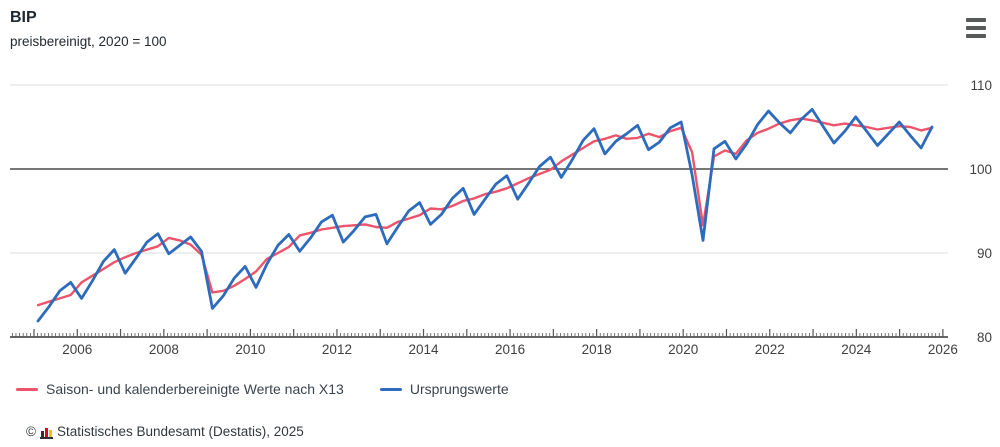  Describe the element at coordinates (27, 389) in the screenshot. I see `legend-swatch-adjusted` at that location.